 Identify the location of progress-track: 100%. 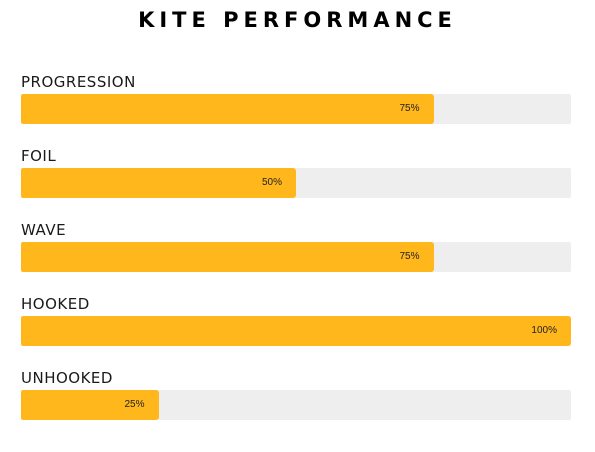
(296, 331).